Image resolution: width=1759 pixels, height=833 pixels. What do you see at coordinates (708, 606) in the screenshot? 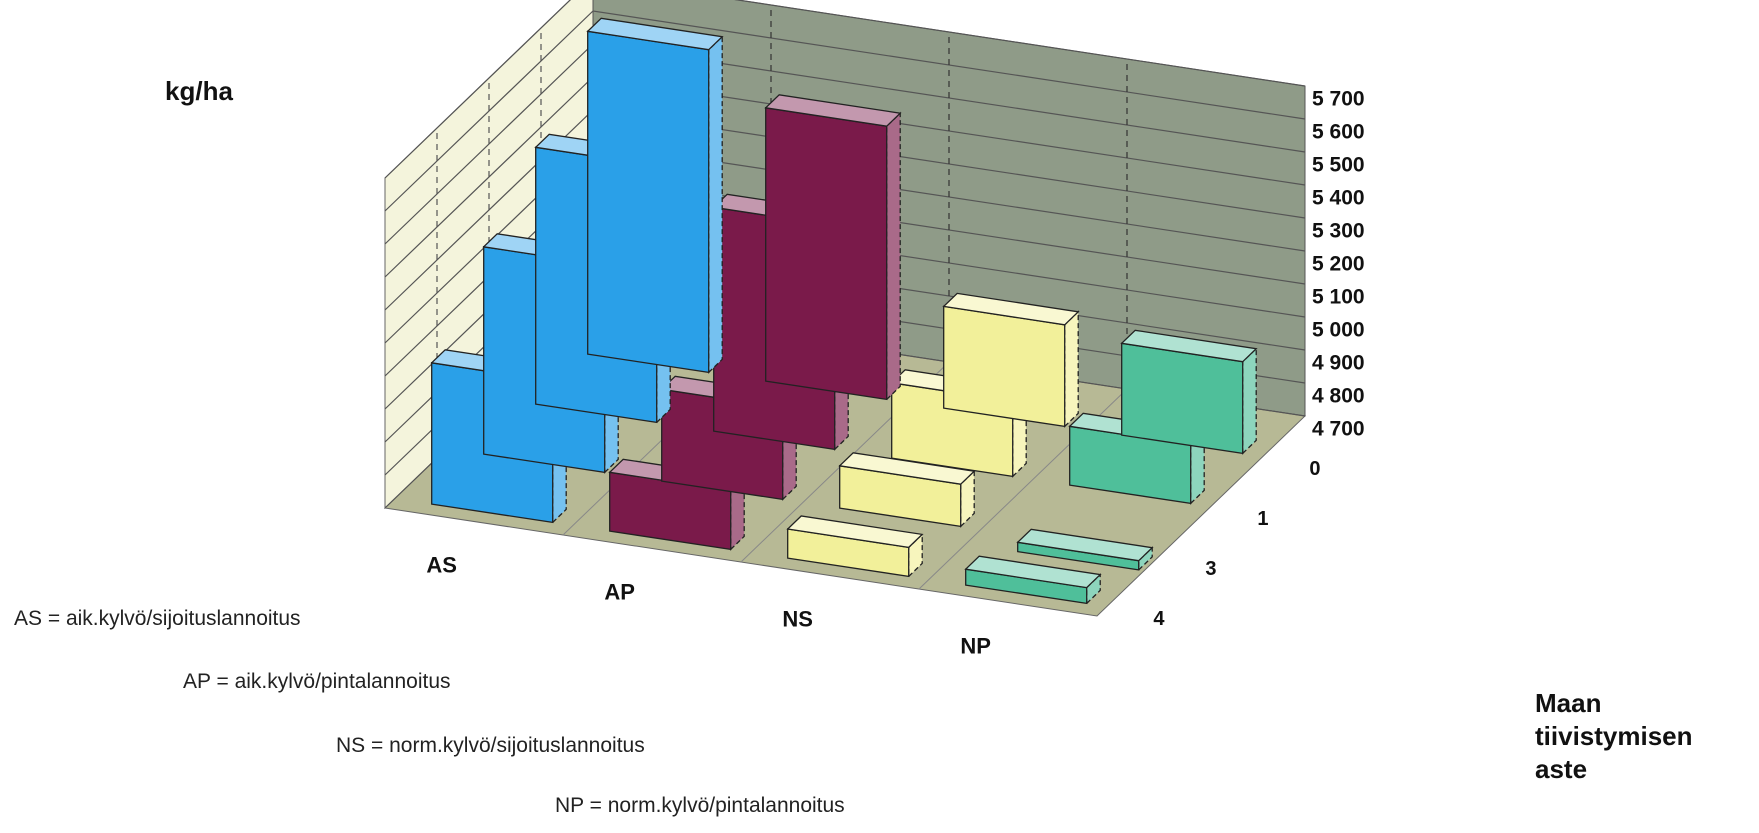
I see `x-axis-categories: AS AP NS NP` at bounding box center [708, 606].